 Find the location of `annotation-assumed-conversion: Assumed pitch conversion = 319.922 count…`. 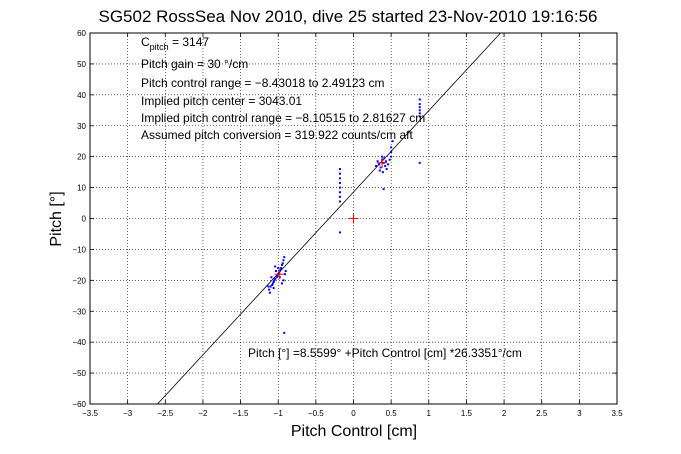

annotation-assumed-conversion: Assumed pitch conversion = 319.922 count… is located at coordinates (277, 135).